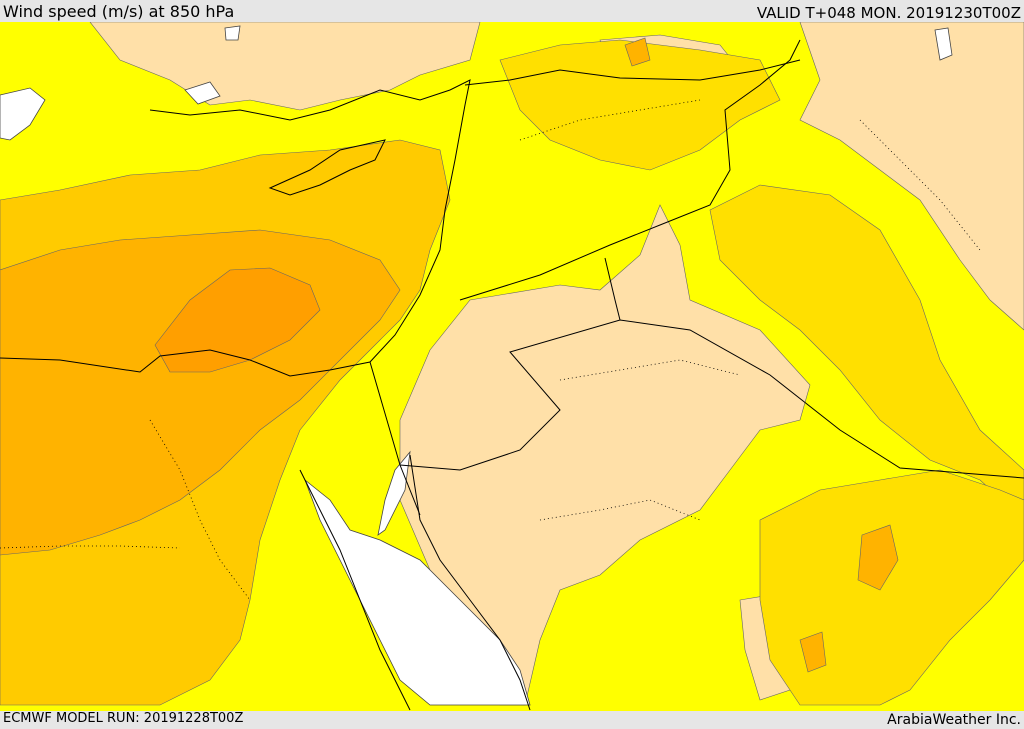 This screenshot has height=729, width=1024. I want to click on syria-iraq-border, so click(630, 170).